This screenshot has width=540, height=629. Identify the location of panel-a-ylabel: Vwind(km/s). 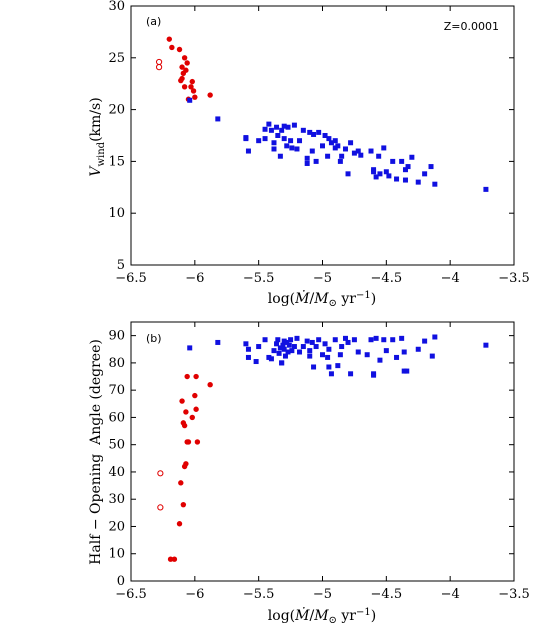
(97, 136).